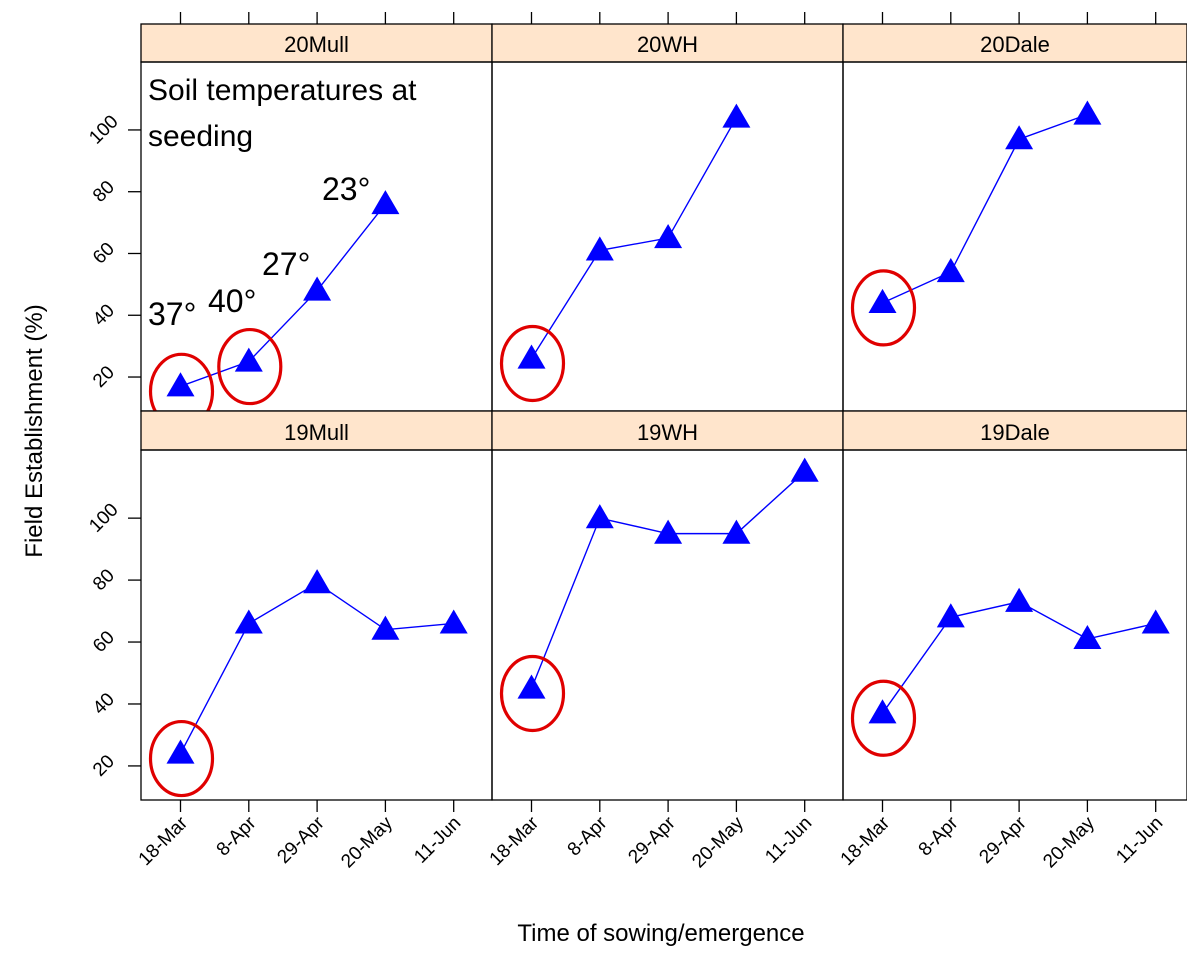 The image size is (1187, 965). What do you see at coordinates (1019, 137) in the screenshot?
I see `data-point-20Dale-29-Apr` at bounding box center [1019, 137].